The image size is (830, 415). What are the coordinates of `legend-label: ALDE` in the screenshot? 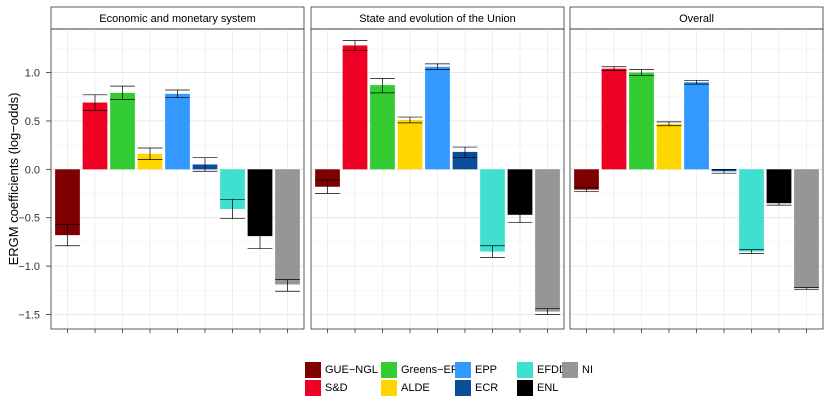 It's located at (415, 388).